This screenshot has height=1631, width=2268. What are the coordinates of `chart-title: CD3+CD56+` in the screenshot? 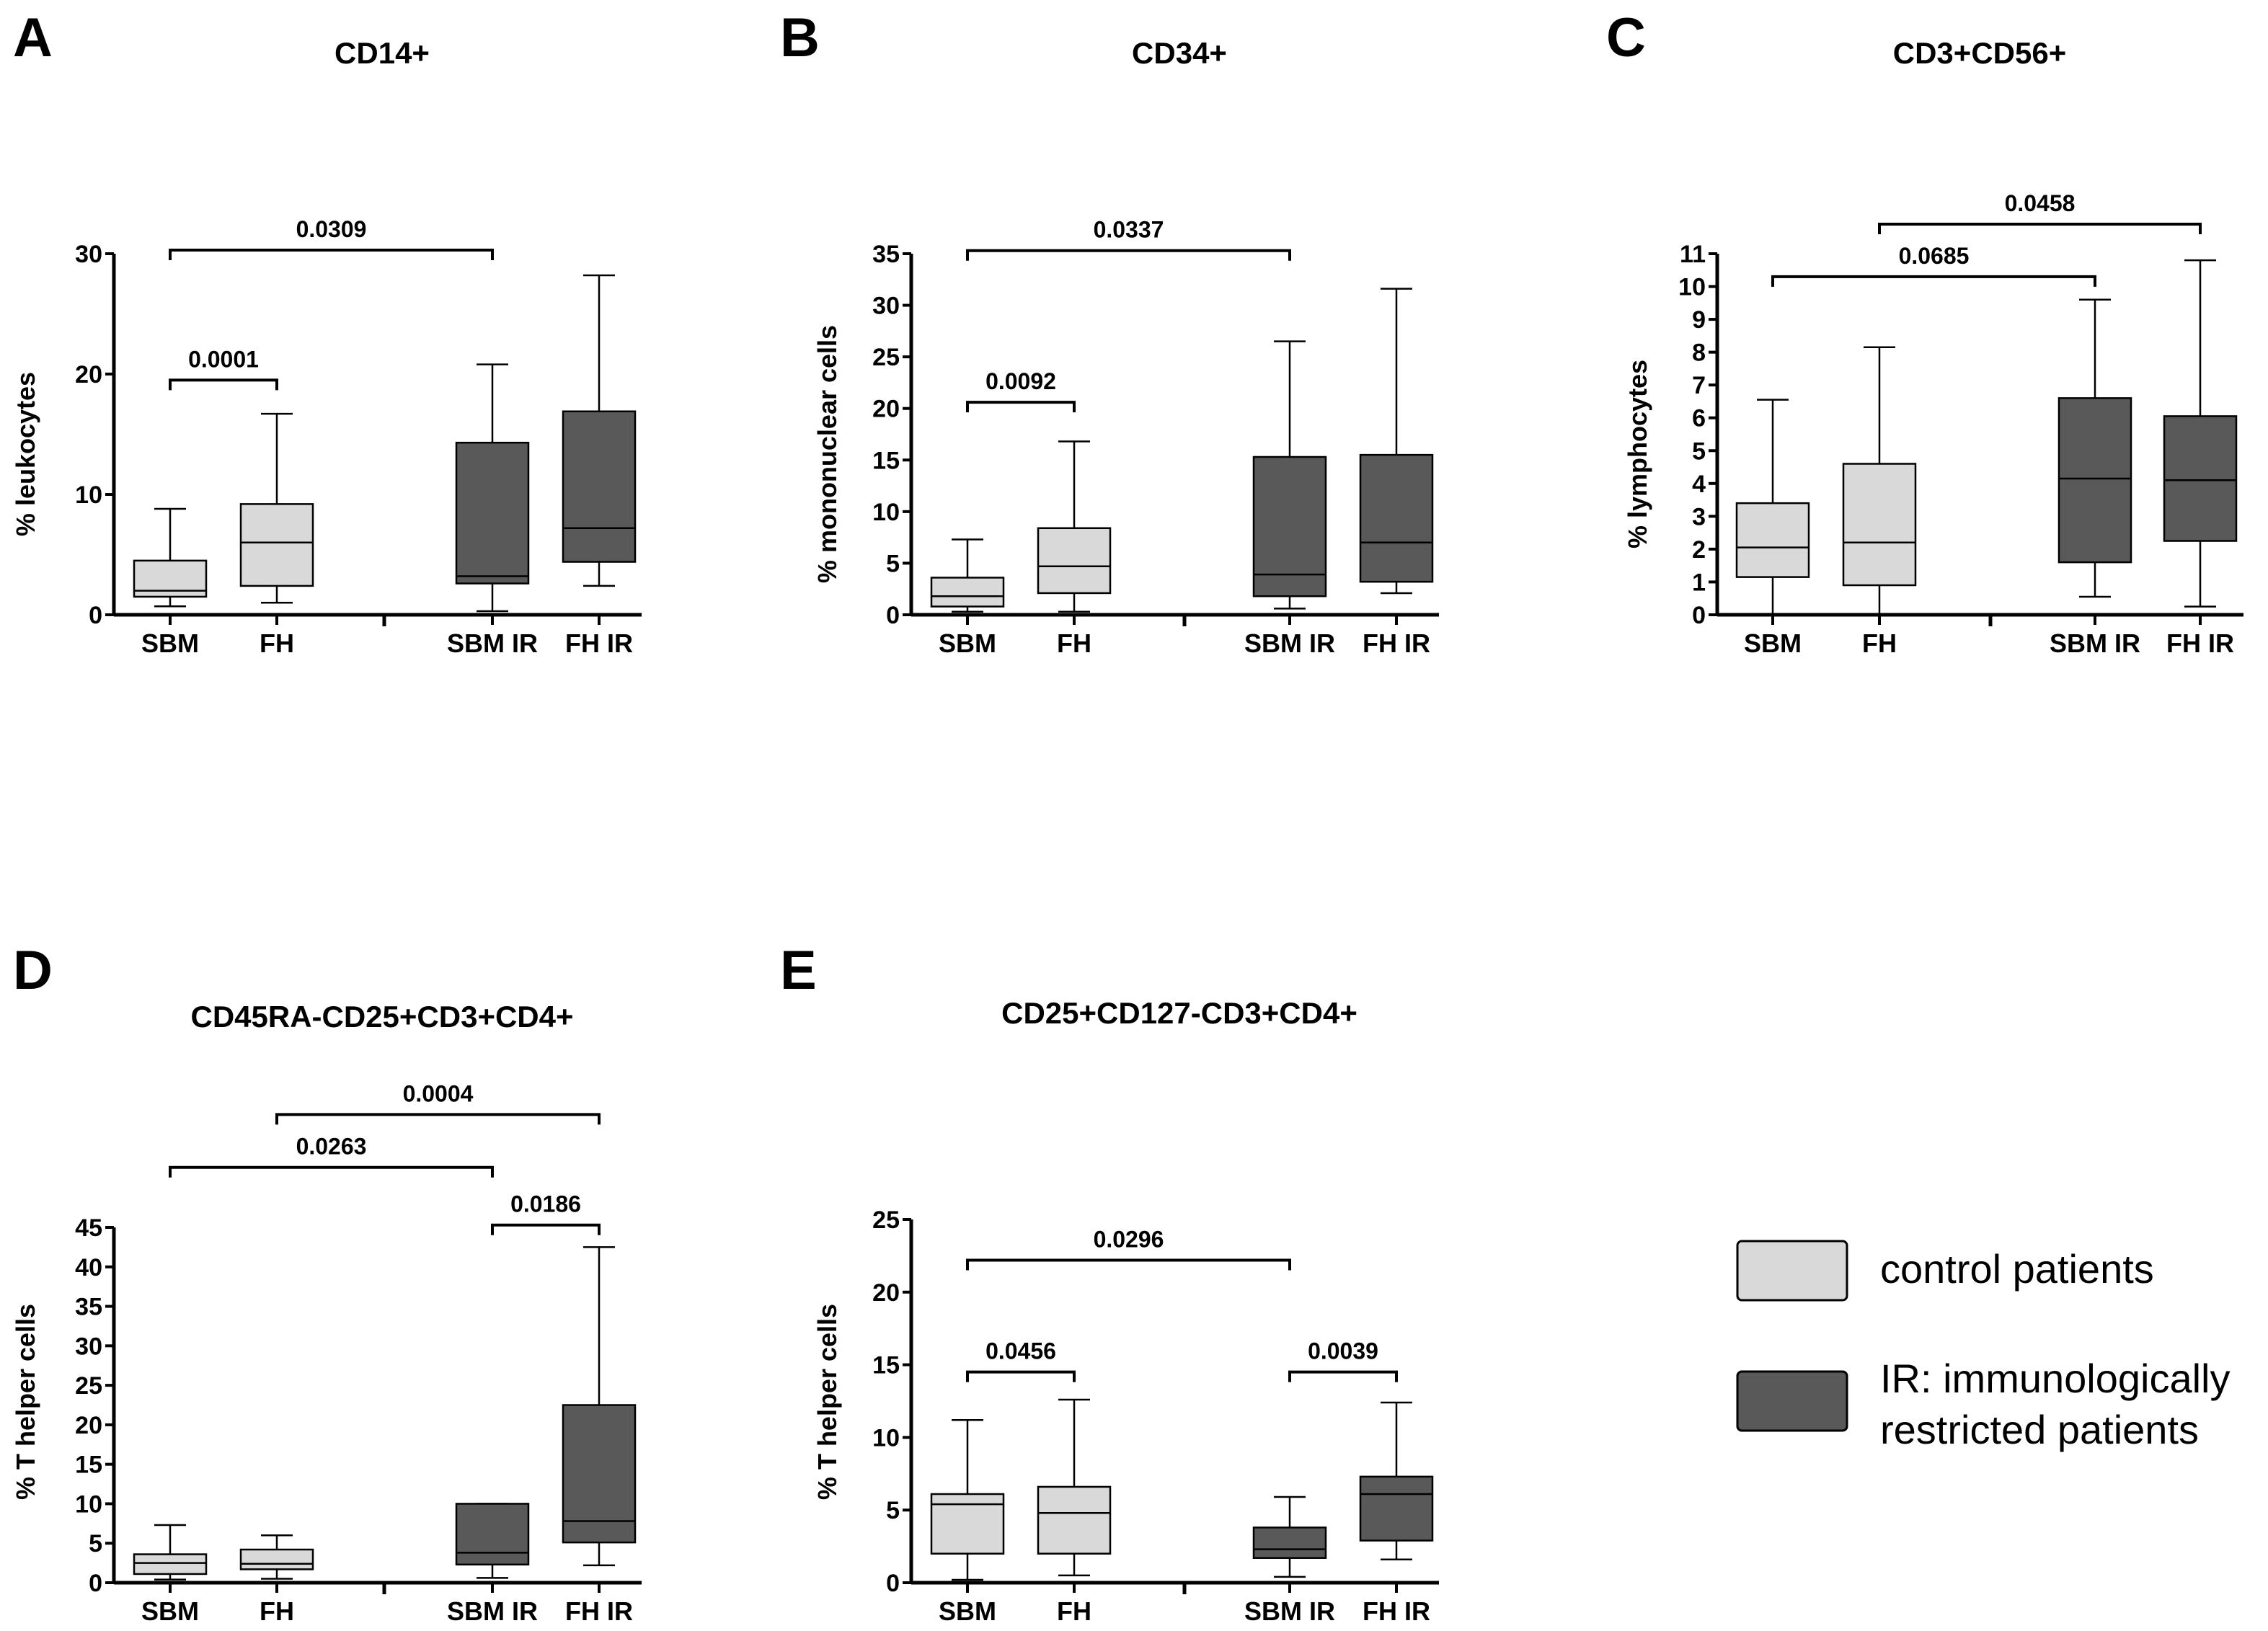 It's located at (1979, 53).